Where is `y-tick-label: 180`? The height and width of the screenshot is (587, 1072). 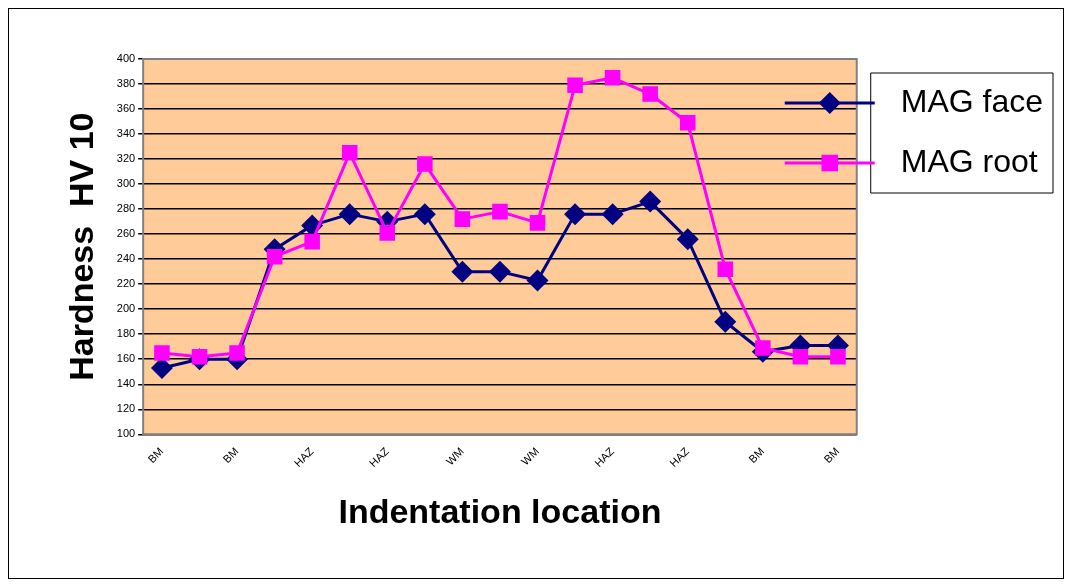 y-tick-label: 180 is located at coordinates (126, 333).